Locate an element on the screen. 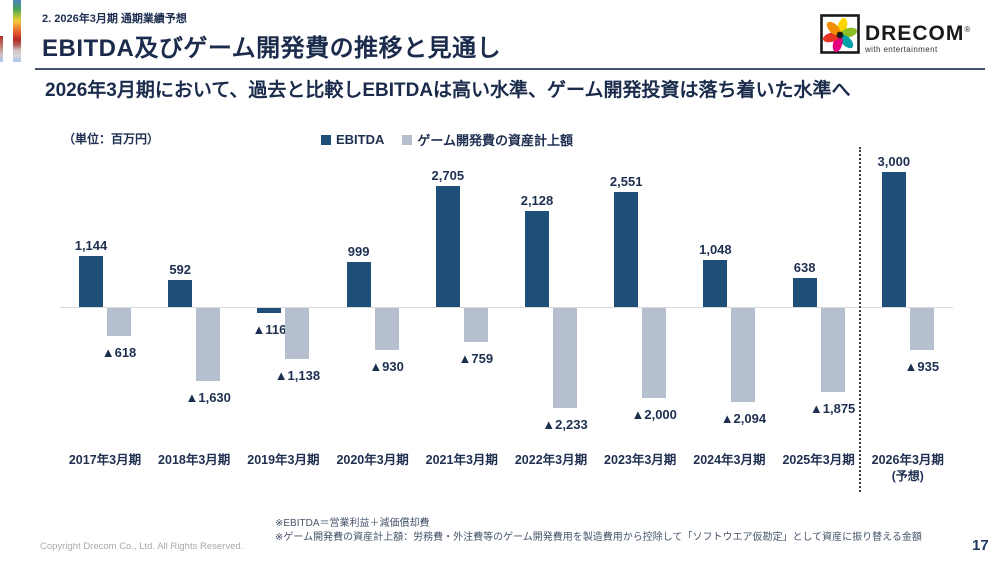 This screenshot has height=563, width=1000. bar-gamedev-2021年3月期 is located at coordinates (475, 325).